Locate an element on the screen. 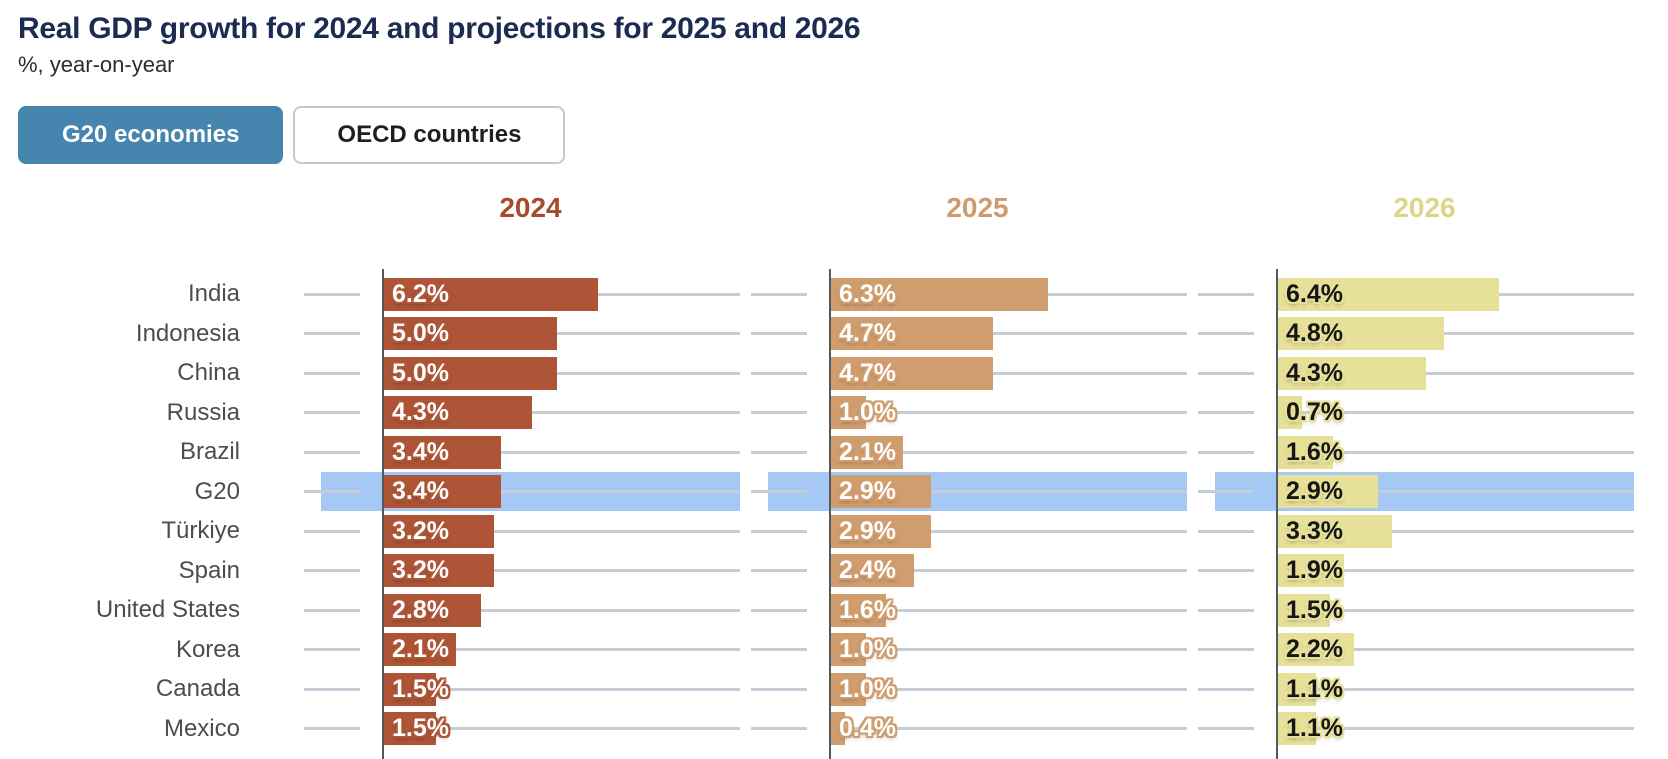 Image resolution: width=1668 pixels, height=759 pixels. bar-2024-g20 is located at coordinates (443, 491).